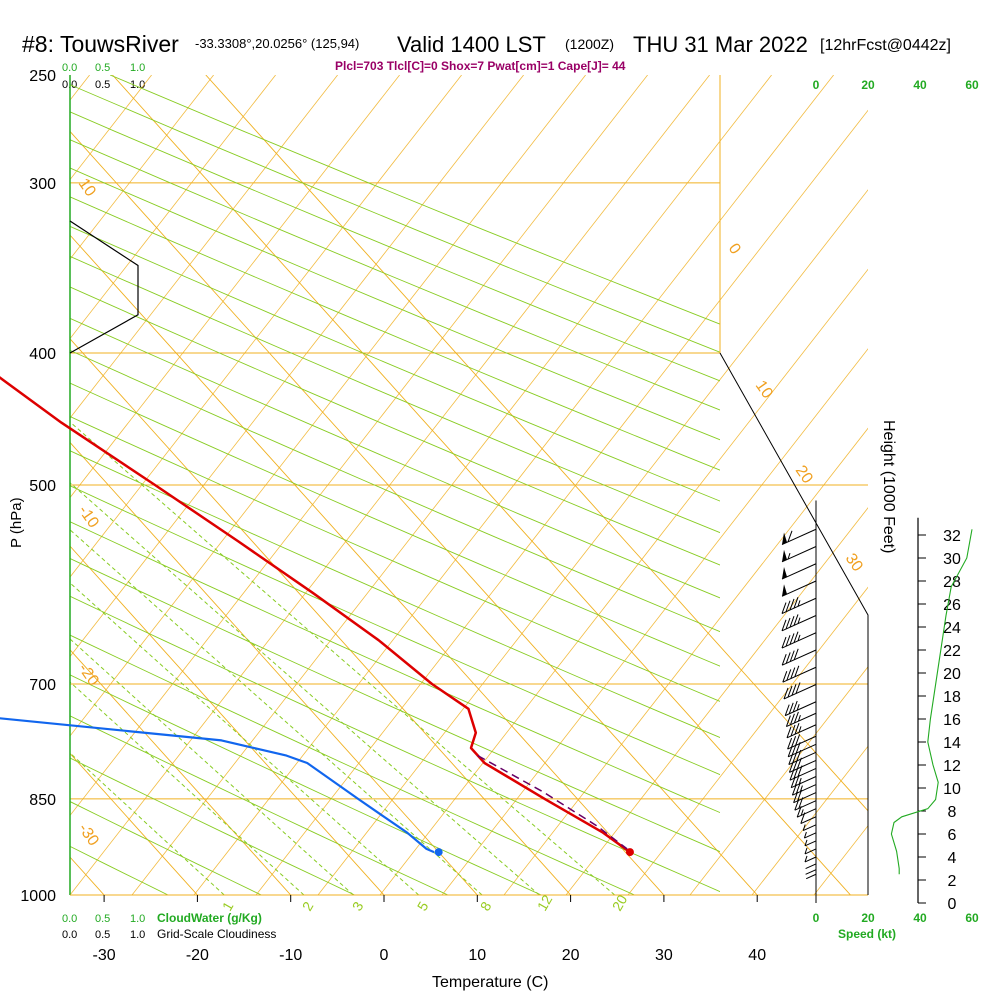  Describe the element at coordinates (38, 896) in the screenshot. I see `y-tick-label: 1000` at that location.